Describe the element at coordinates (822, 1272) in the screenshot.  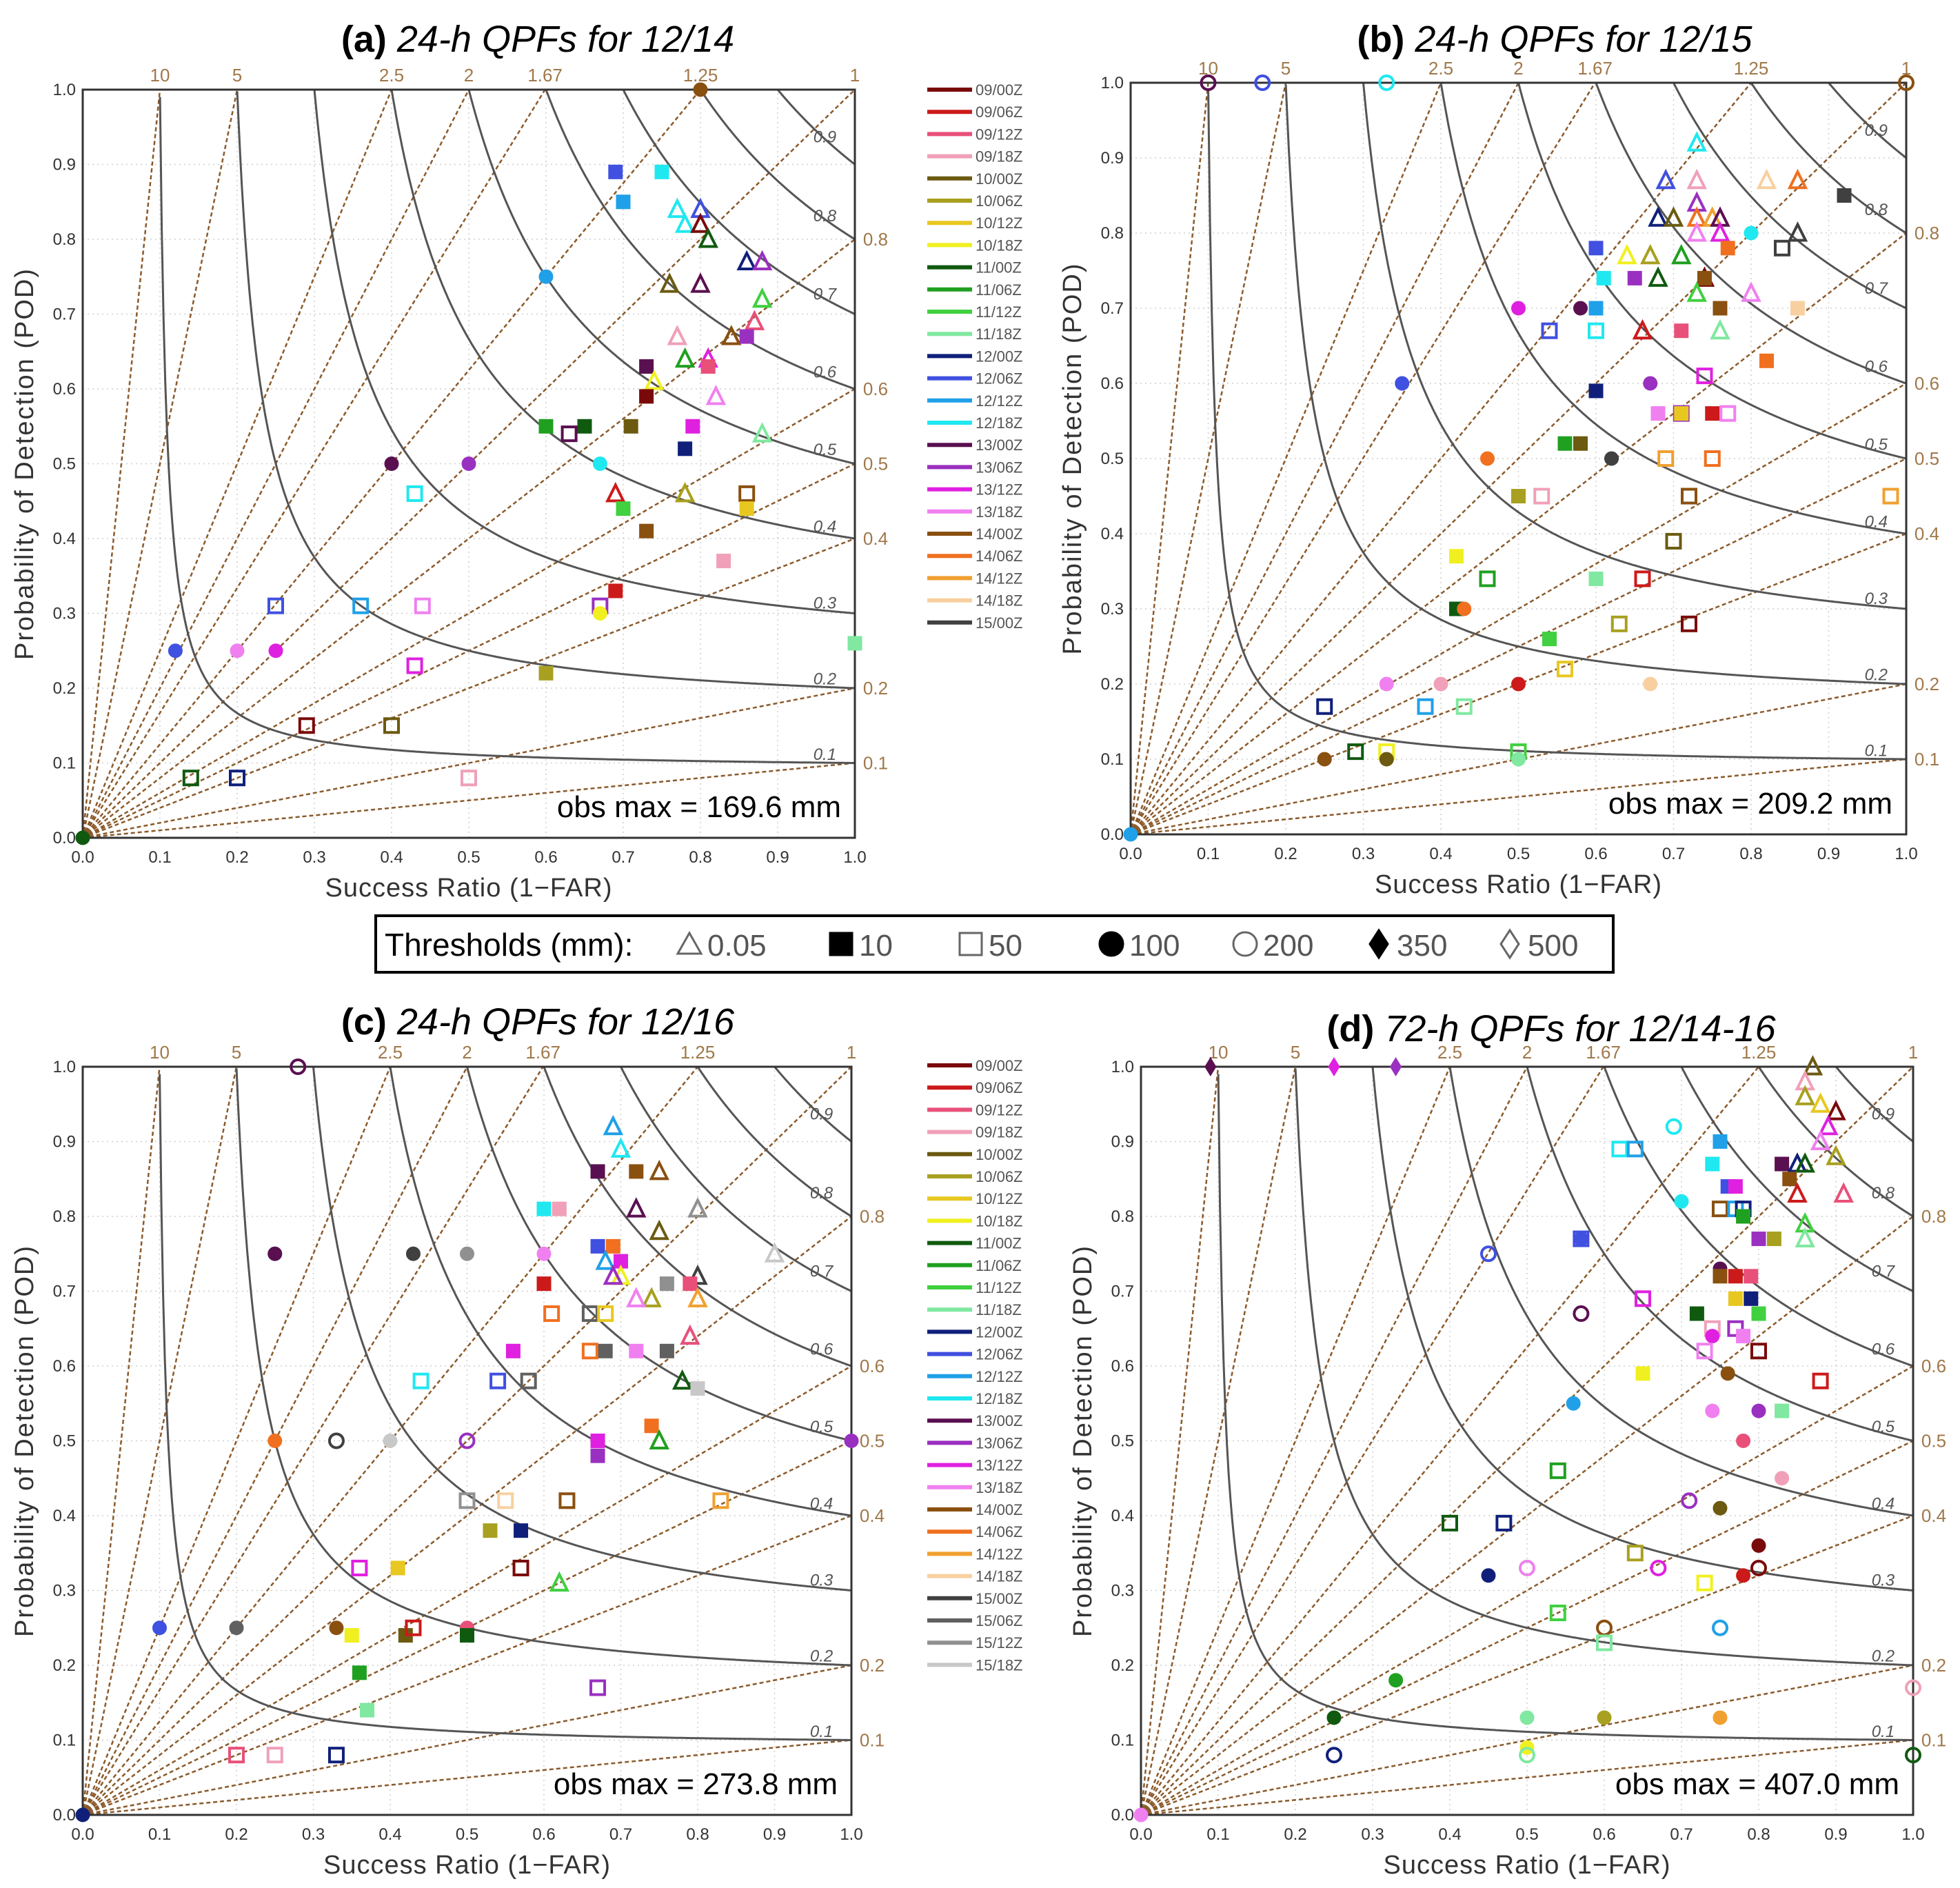
I see `csi-label: 0.7` at that location.